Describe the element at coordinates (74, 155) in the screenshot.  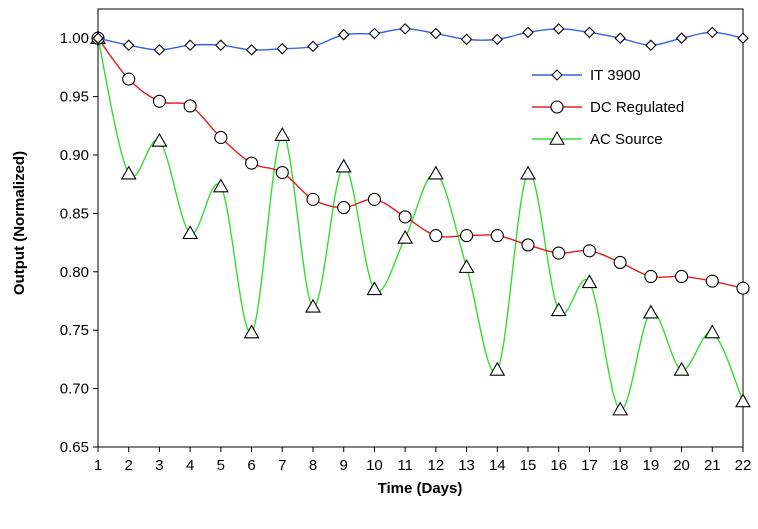
I see `y-tick-label: 0.90` at that location.